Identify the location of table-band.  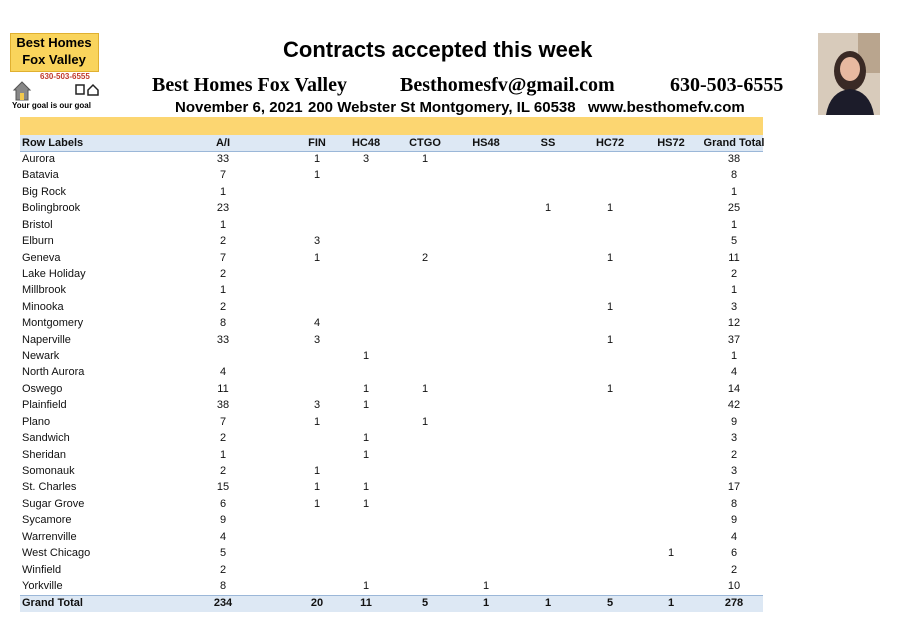
(391, 126).